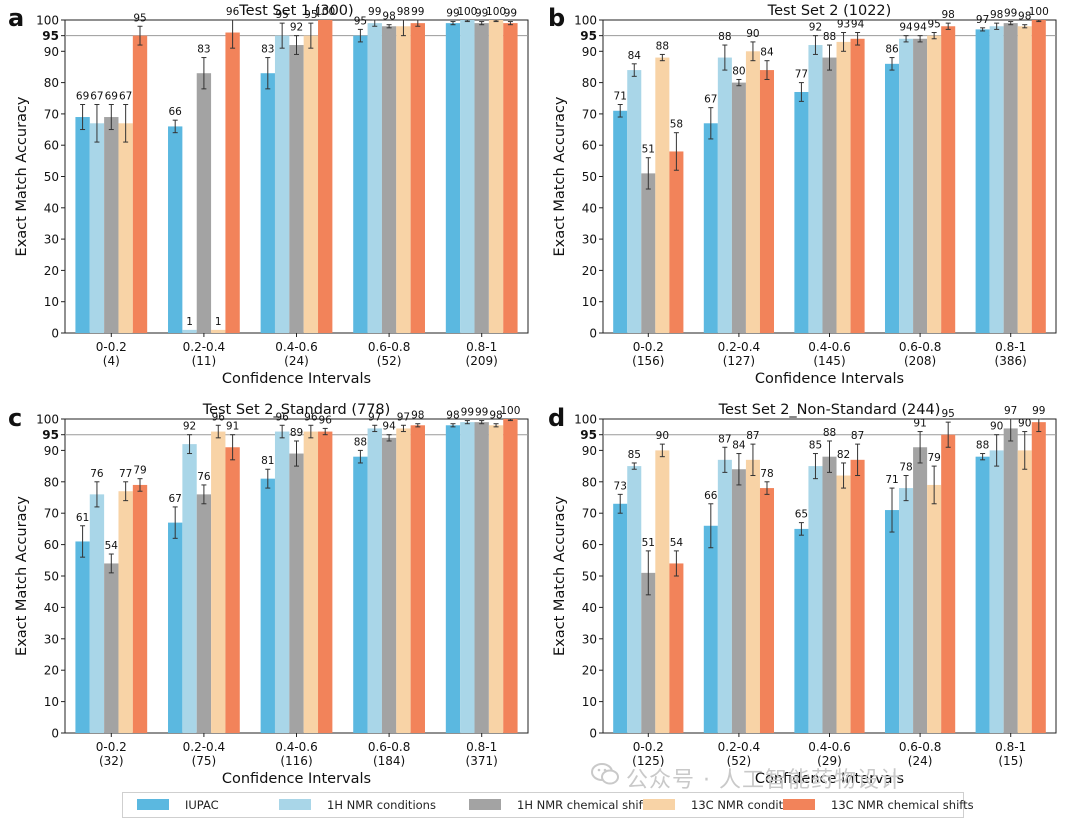 Image resolution: width=1080 pixels, height=824 pixels. I want to click on y-tick-label: 100, so click(47, 420).